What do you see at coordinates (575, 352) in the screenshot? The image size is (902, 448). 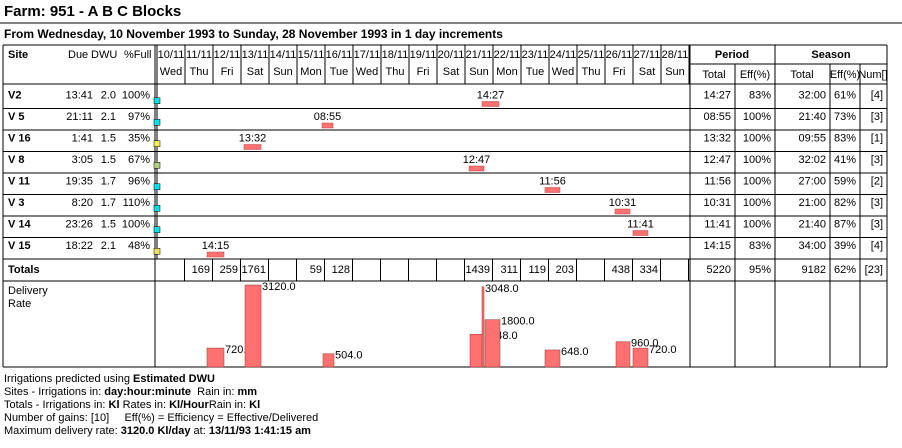 I see `delivery-value: 648.0` at bounding box center [575, 352].